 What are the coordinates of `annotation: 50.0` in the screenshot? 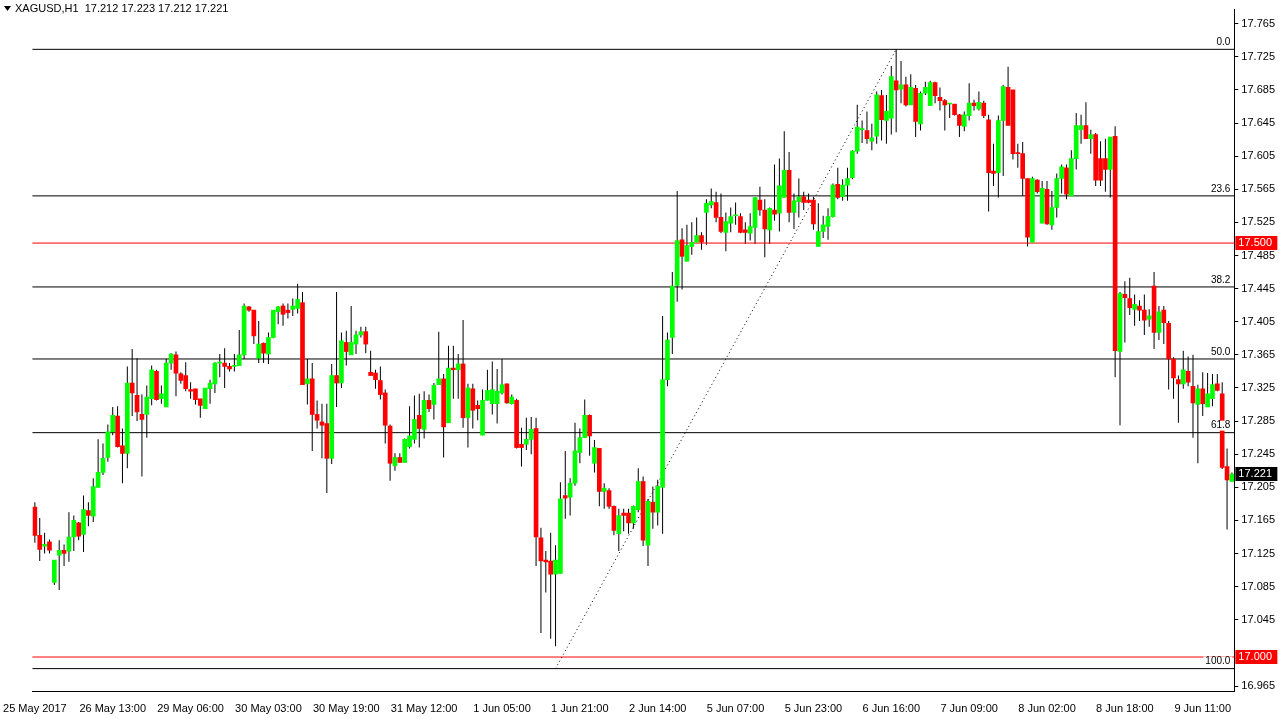 It's located at (1220, 351).